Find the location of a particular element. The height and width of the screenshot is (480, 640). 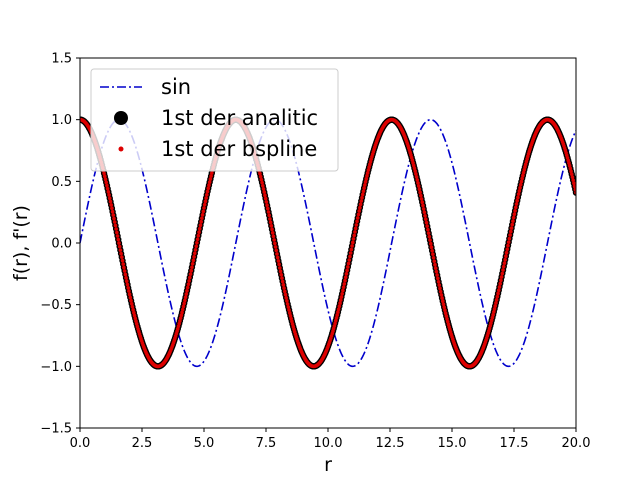

legend-analitic-swatch is located at coordinates (121, 118).